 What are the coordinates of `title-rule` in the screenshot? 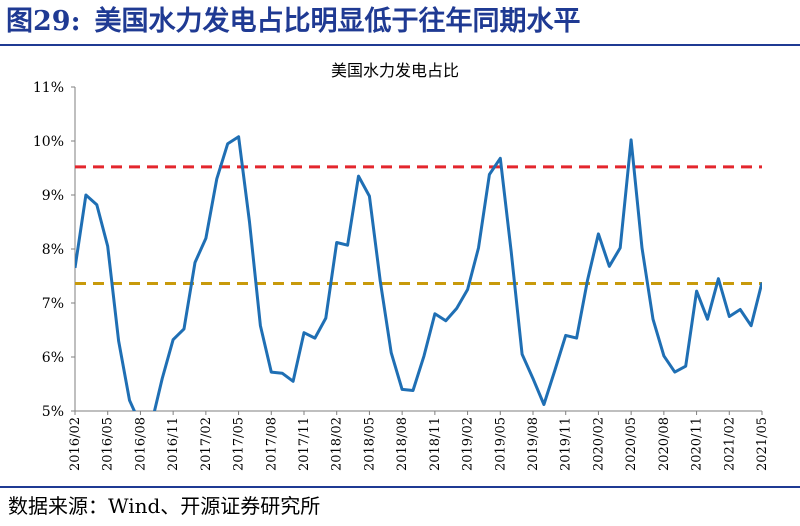 It's located at (400, 45).